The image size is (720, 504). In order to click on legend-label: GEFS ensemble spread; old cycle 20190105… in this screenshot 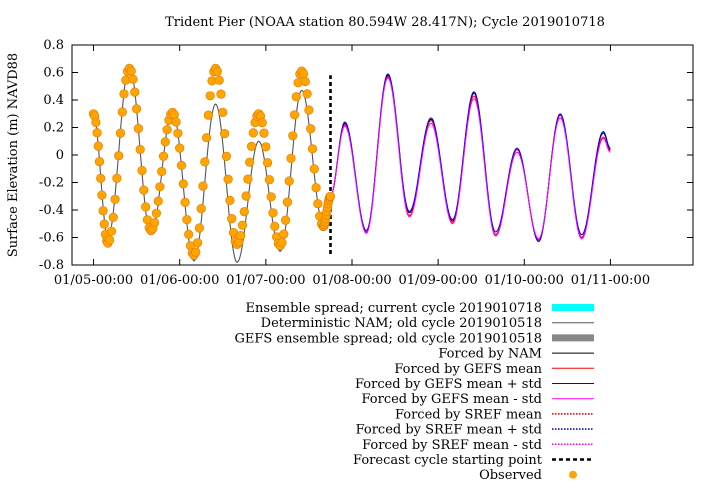, I will do `click(388, 338)`.